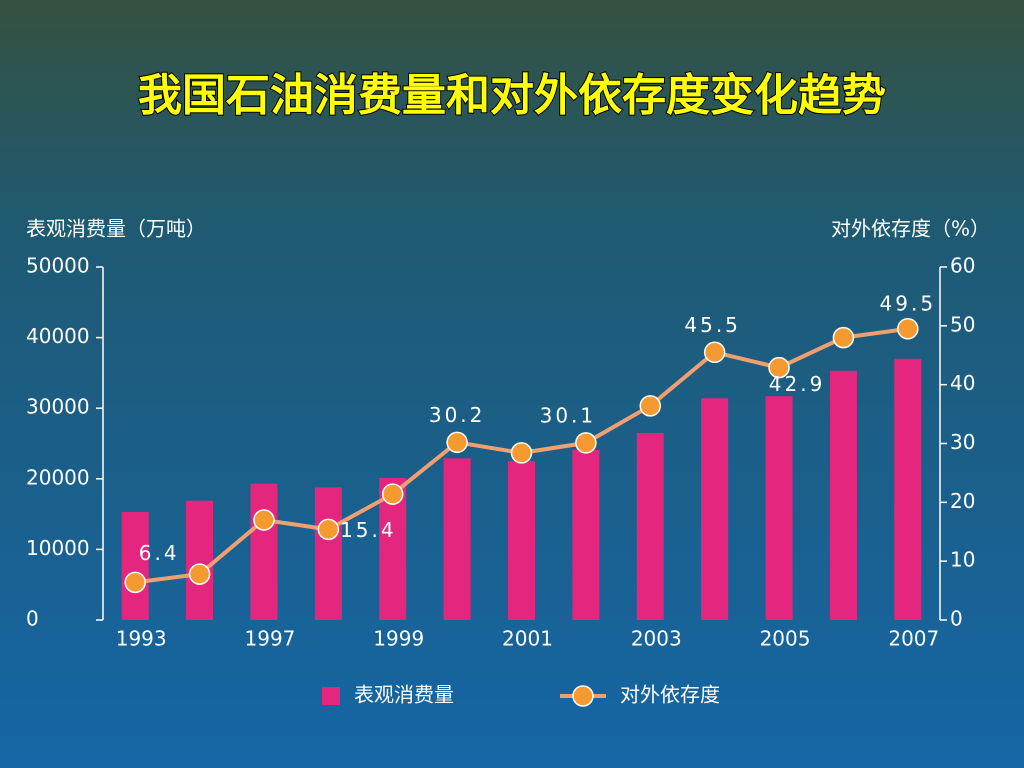  Describe the element at coordinates (962, 324) in the screenshot. I see `y2-tick-label: 50` at that location.